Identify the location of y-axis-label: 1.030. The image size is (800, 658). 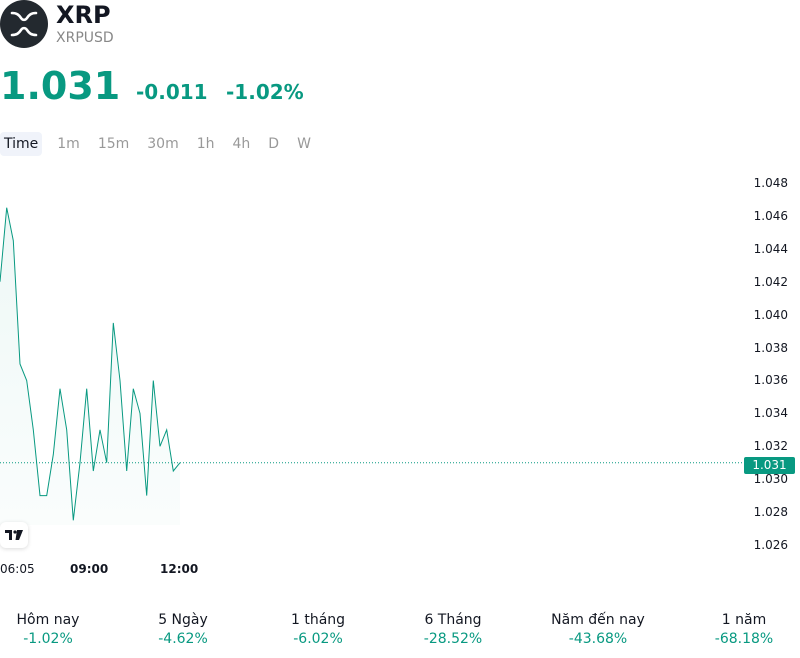
(770, 479).